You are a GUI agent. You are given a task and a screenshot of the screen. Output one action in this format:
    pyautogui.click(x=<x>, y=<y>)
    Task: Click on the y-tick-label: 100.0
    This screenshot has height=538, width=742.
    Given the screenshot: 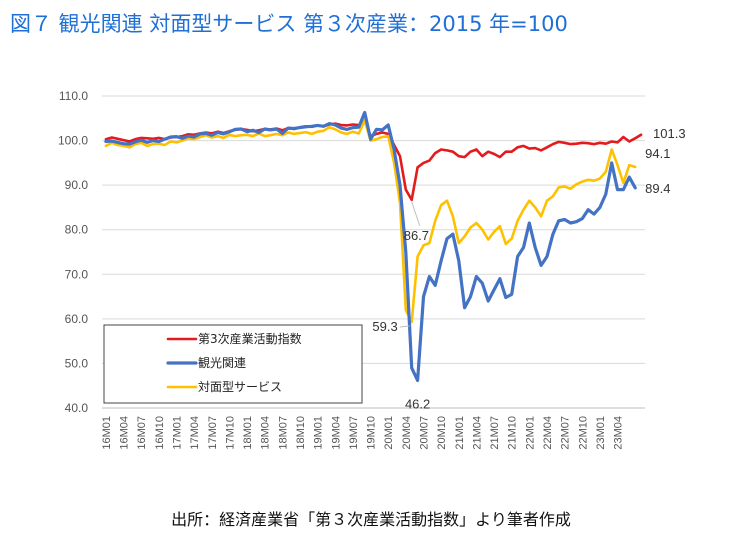 What is the action you would take?
    pyautogui.click(x=73, y=141)
    